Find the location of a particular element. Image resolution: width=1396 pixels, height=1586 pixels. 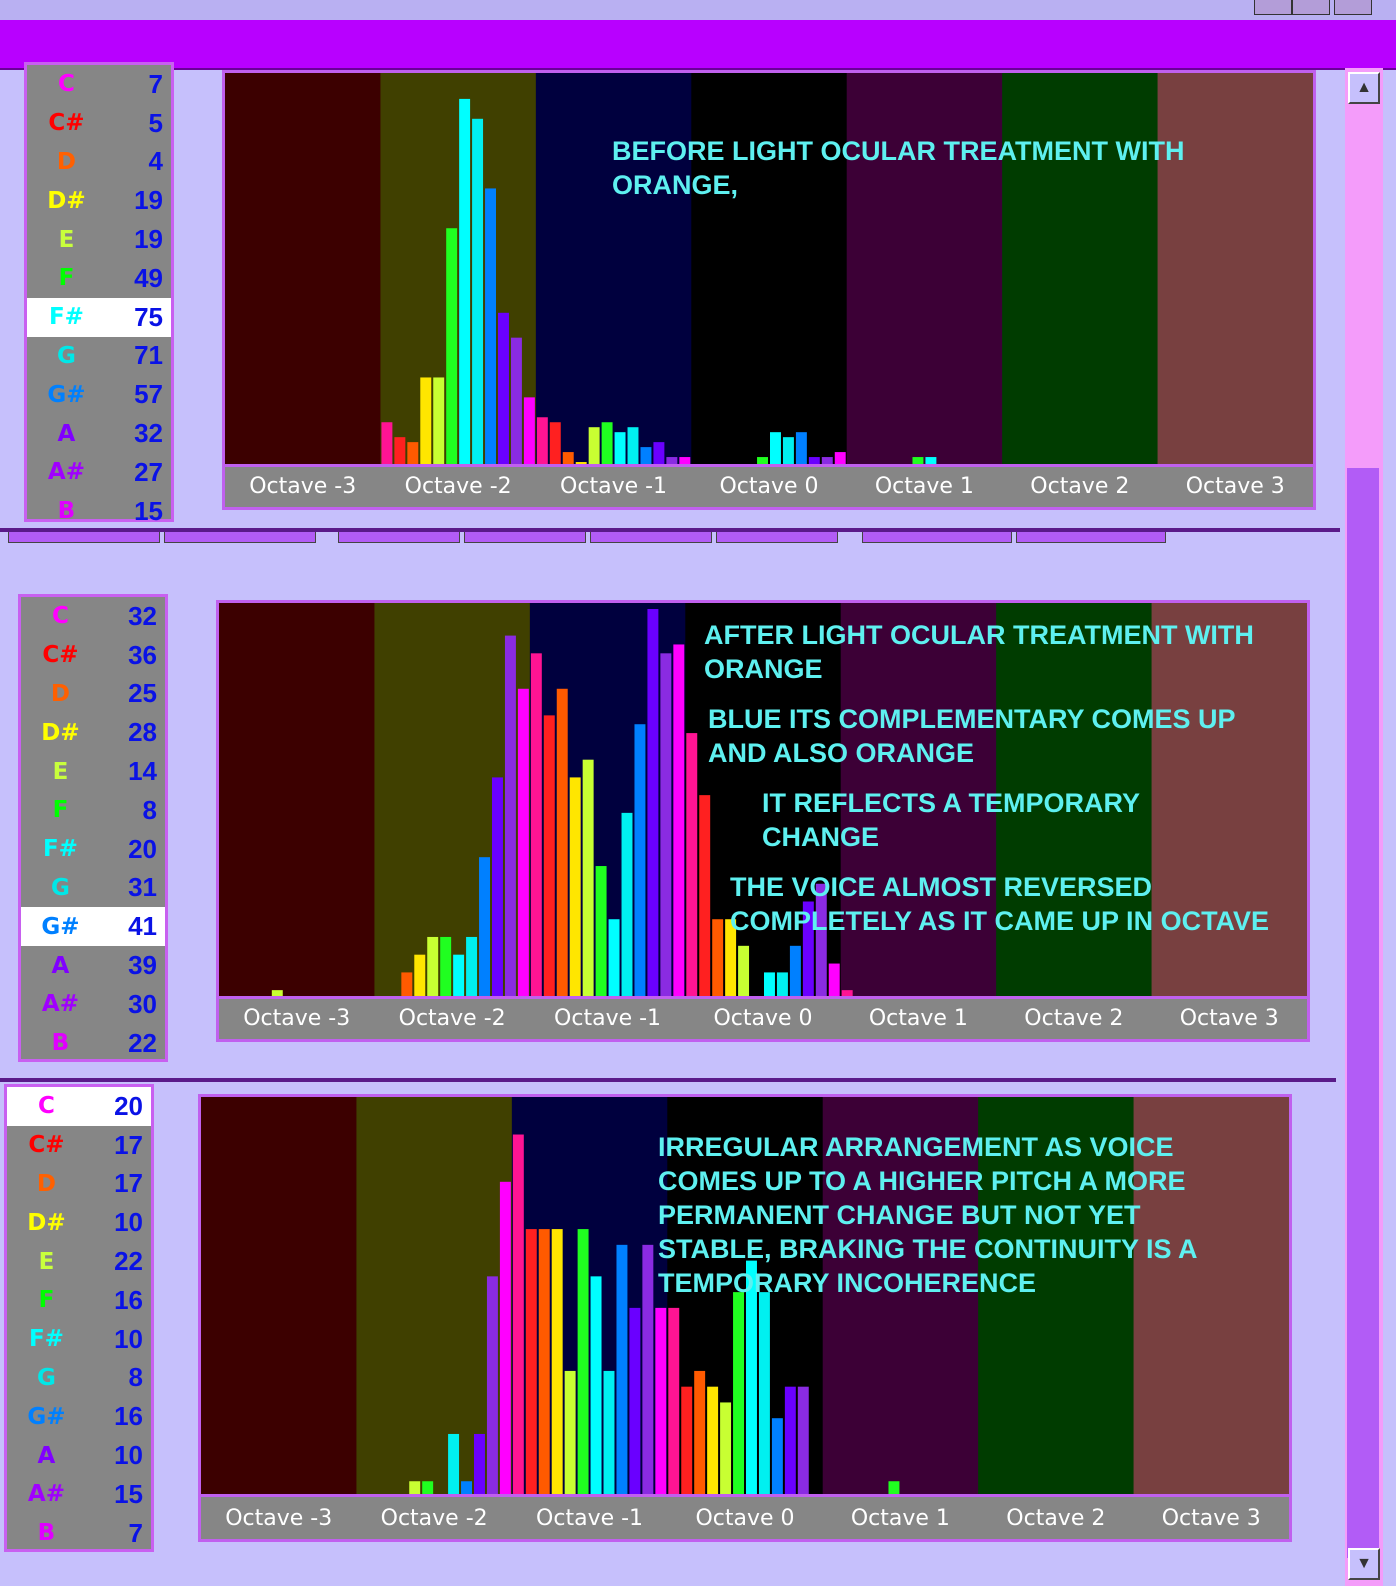

note-row: A 32 is located at coordinates (99, 433).